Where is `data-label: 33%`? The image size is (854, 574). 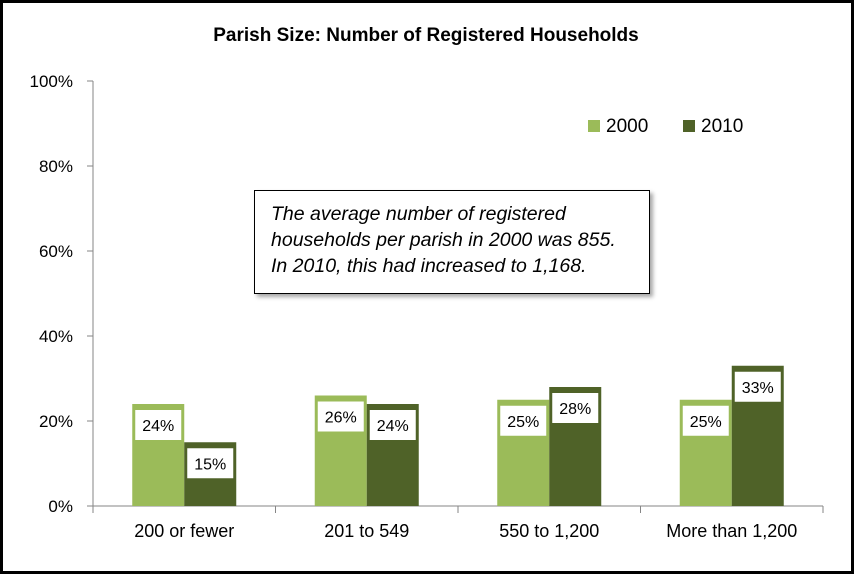 data-label: 33% is located at coordinates (758, 388).